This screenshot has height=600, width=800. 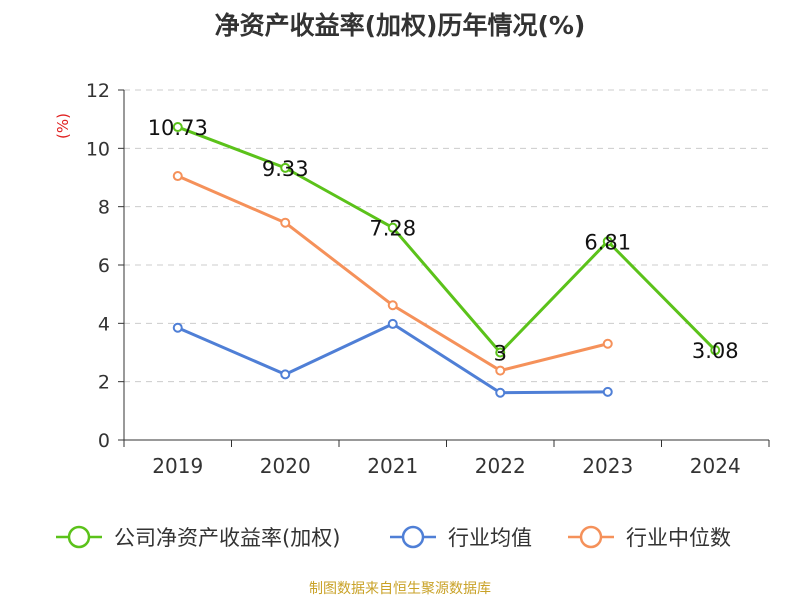 What do you see at coordinates (715, 466) in the screenshot?
I see `x-tick-label: 2024` at bounding box center [715, 466].